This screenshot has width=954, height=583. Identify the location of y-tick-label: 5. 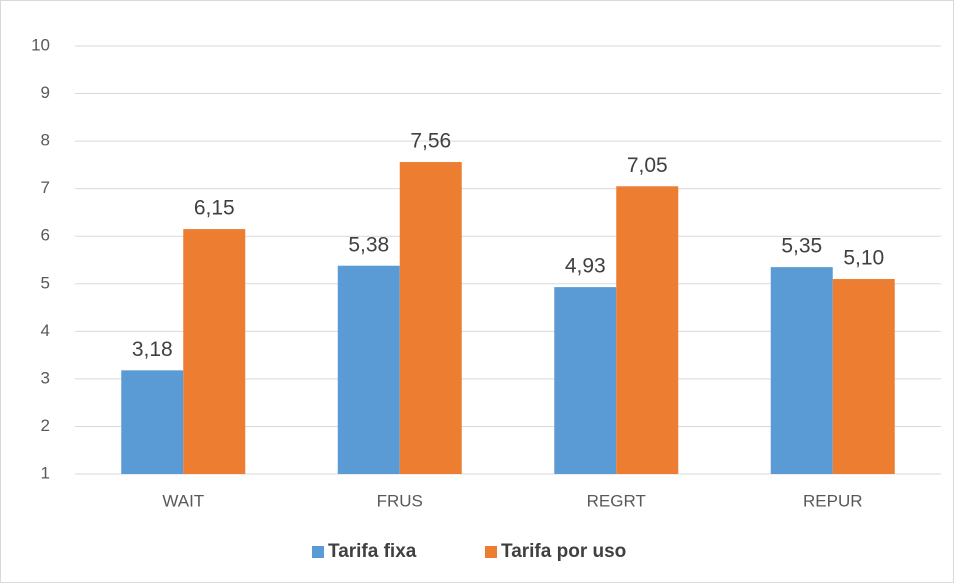
(45, 282).